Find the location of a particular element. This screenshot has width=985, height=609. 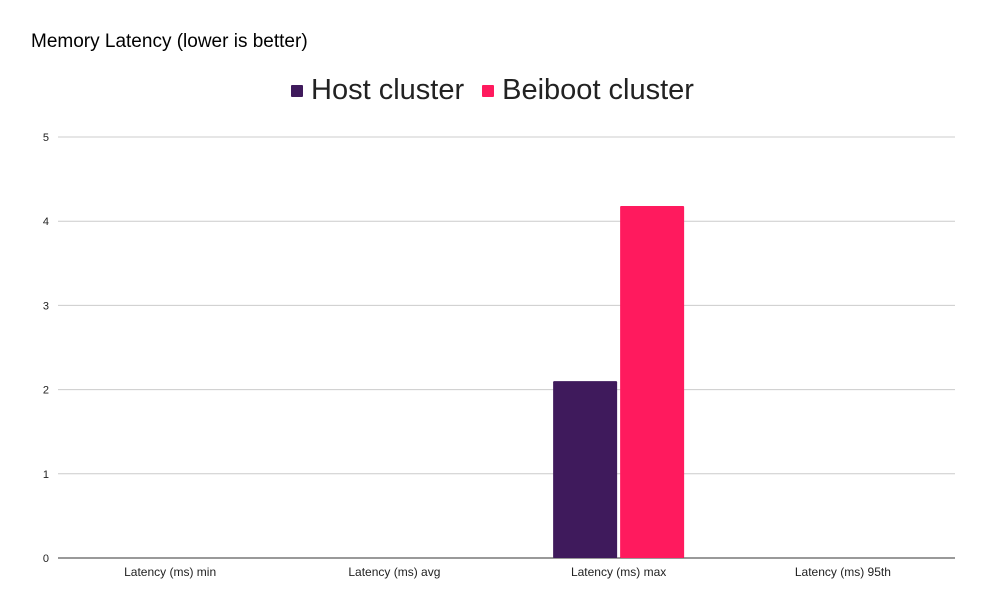

y-tick-label: 5 is located at coordinates (46, 138).